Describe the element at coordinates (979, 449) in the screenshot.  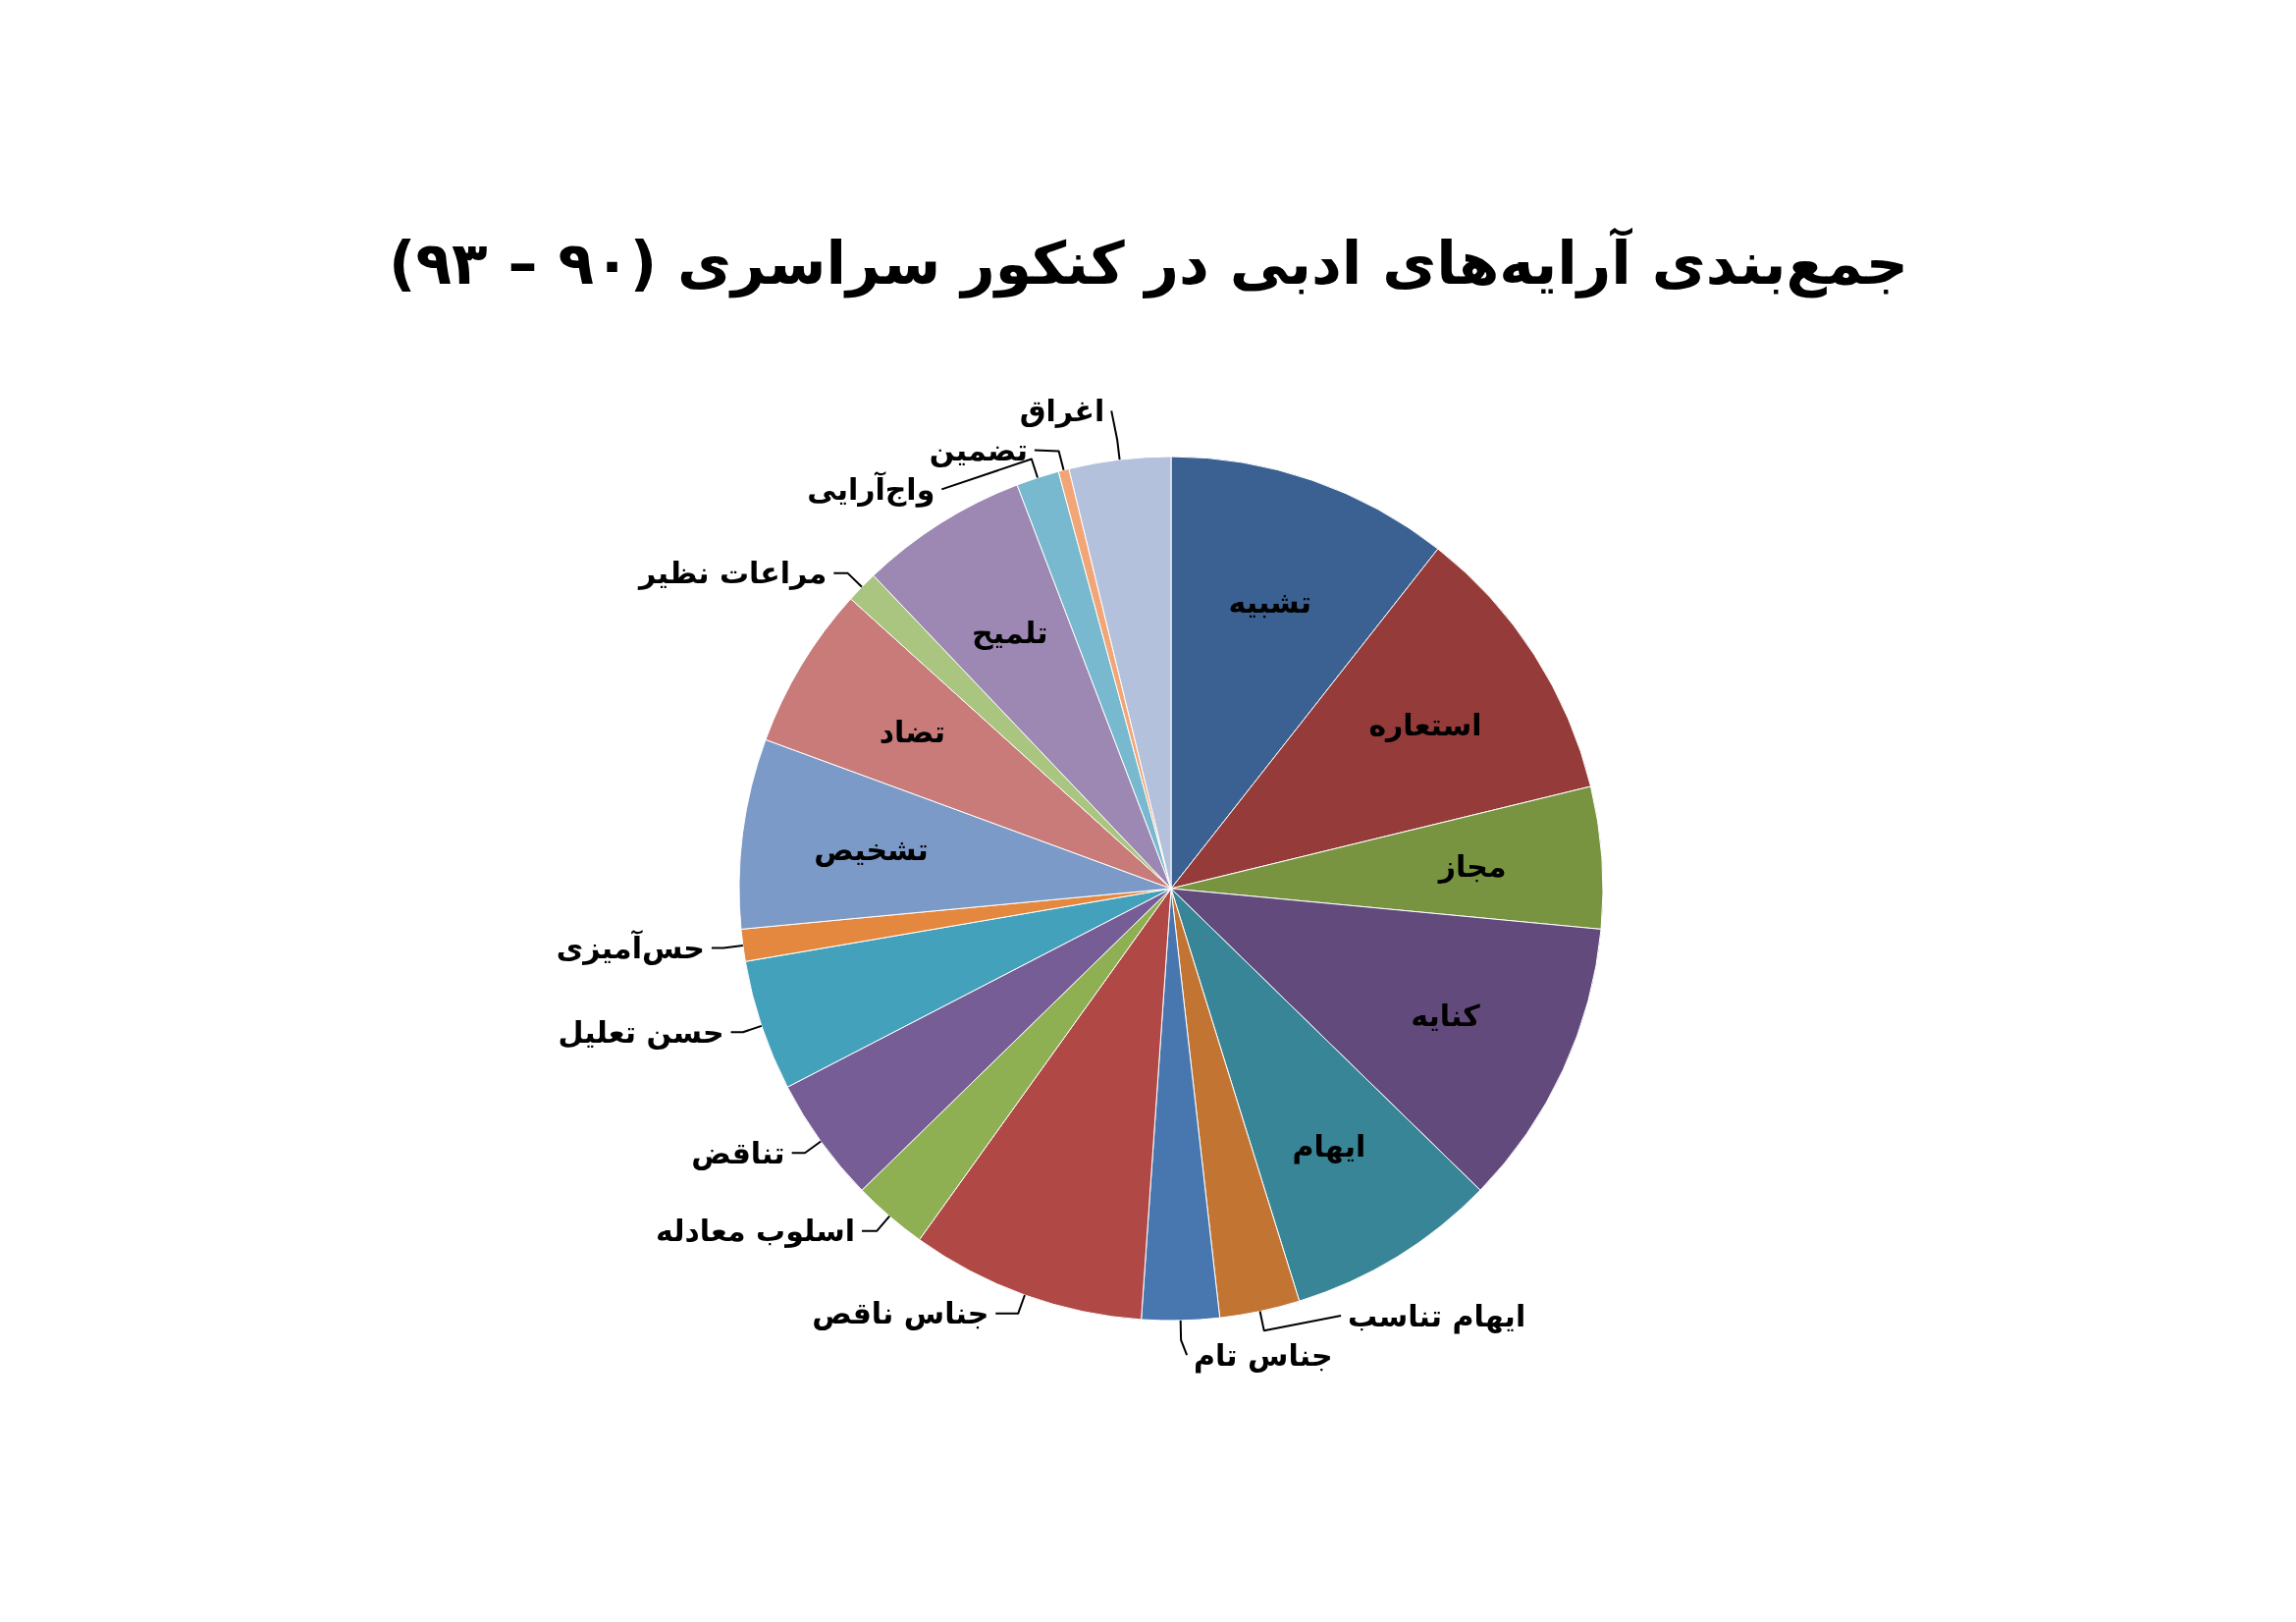
I see `slice-label: تضمین` at that location.